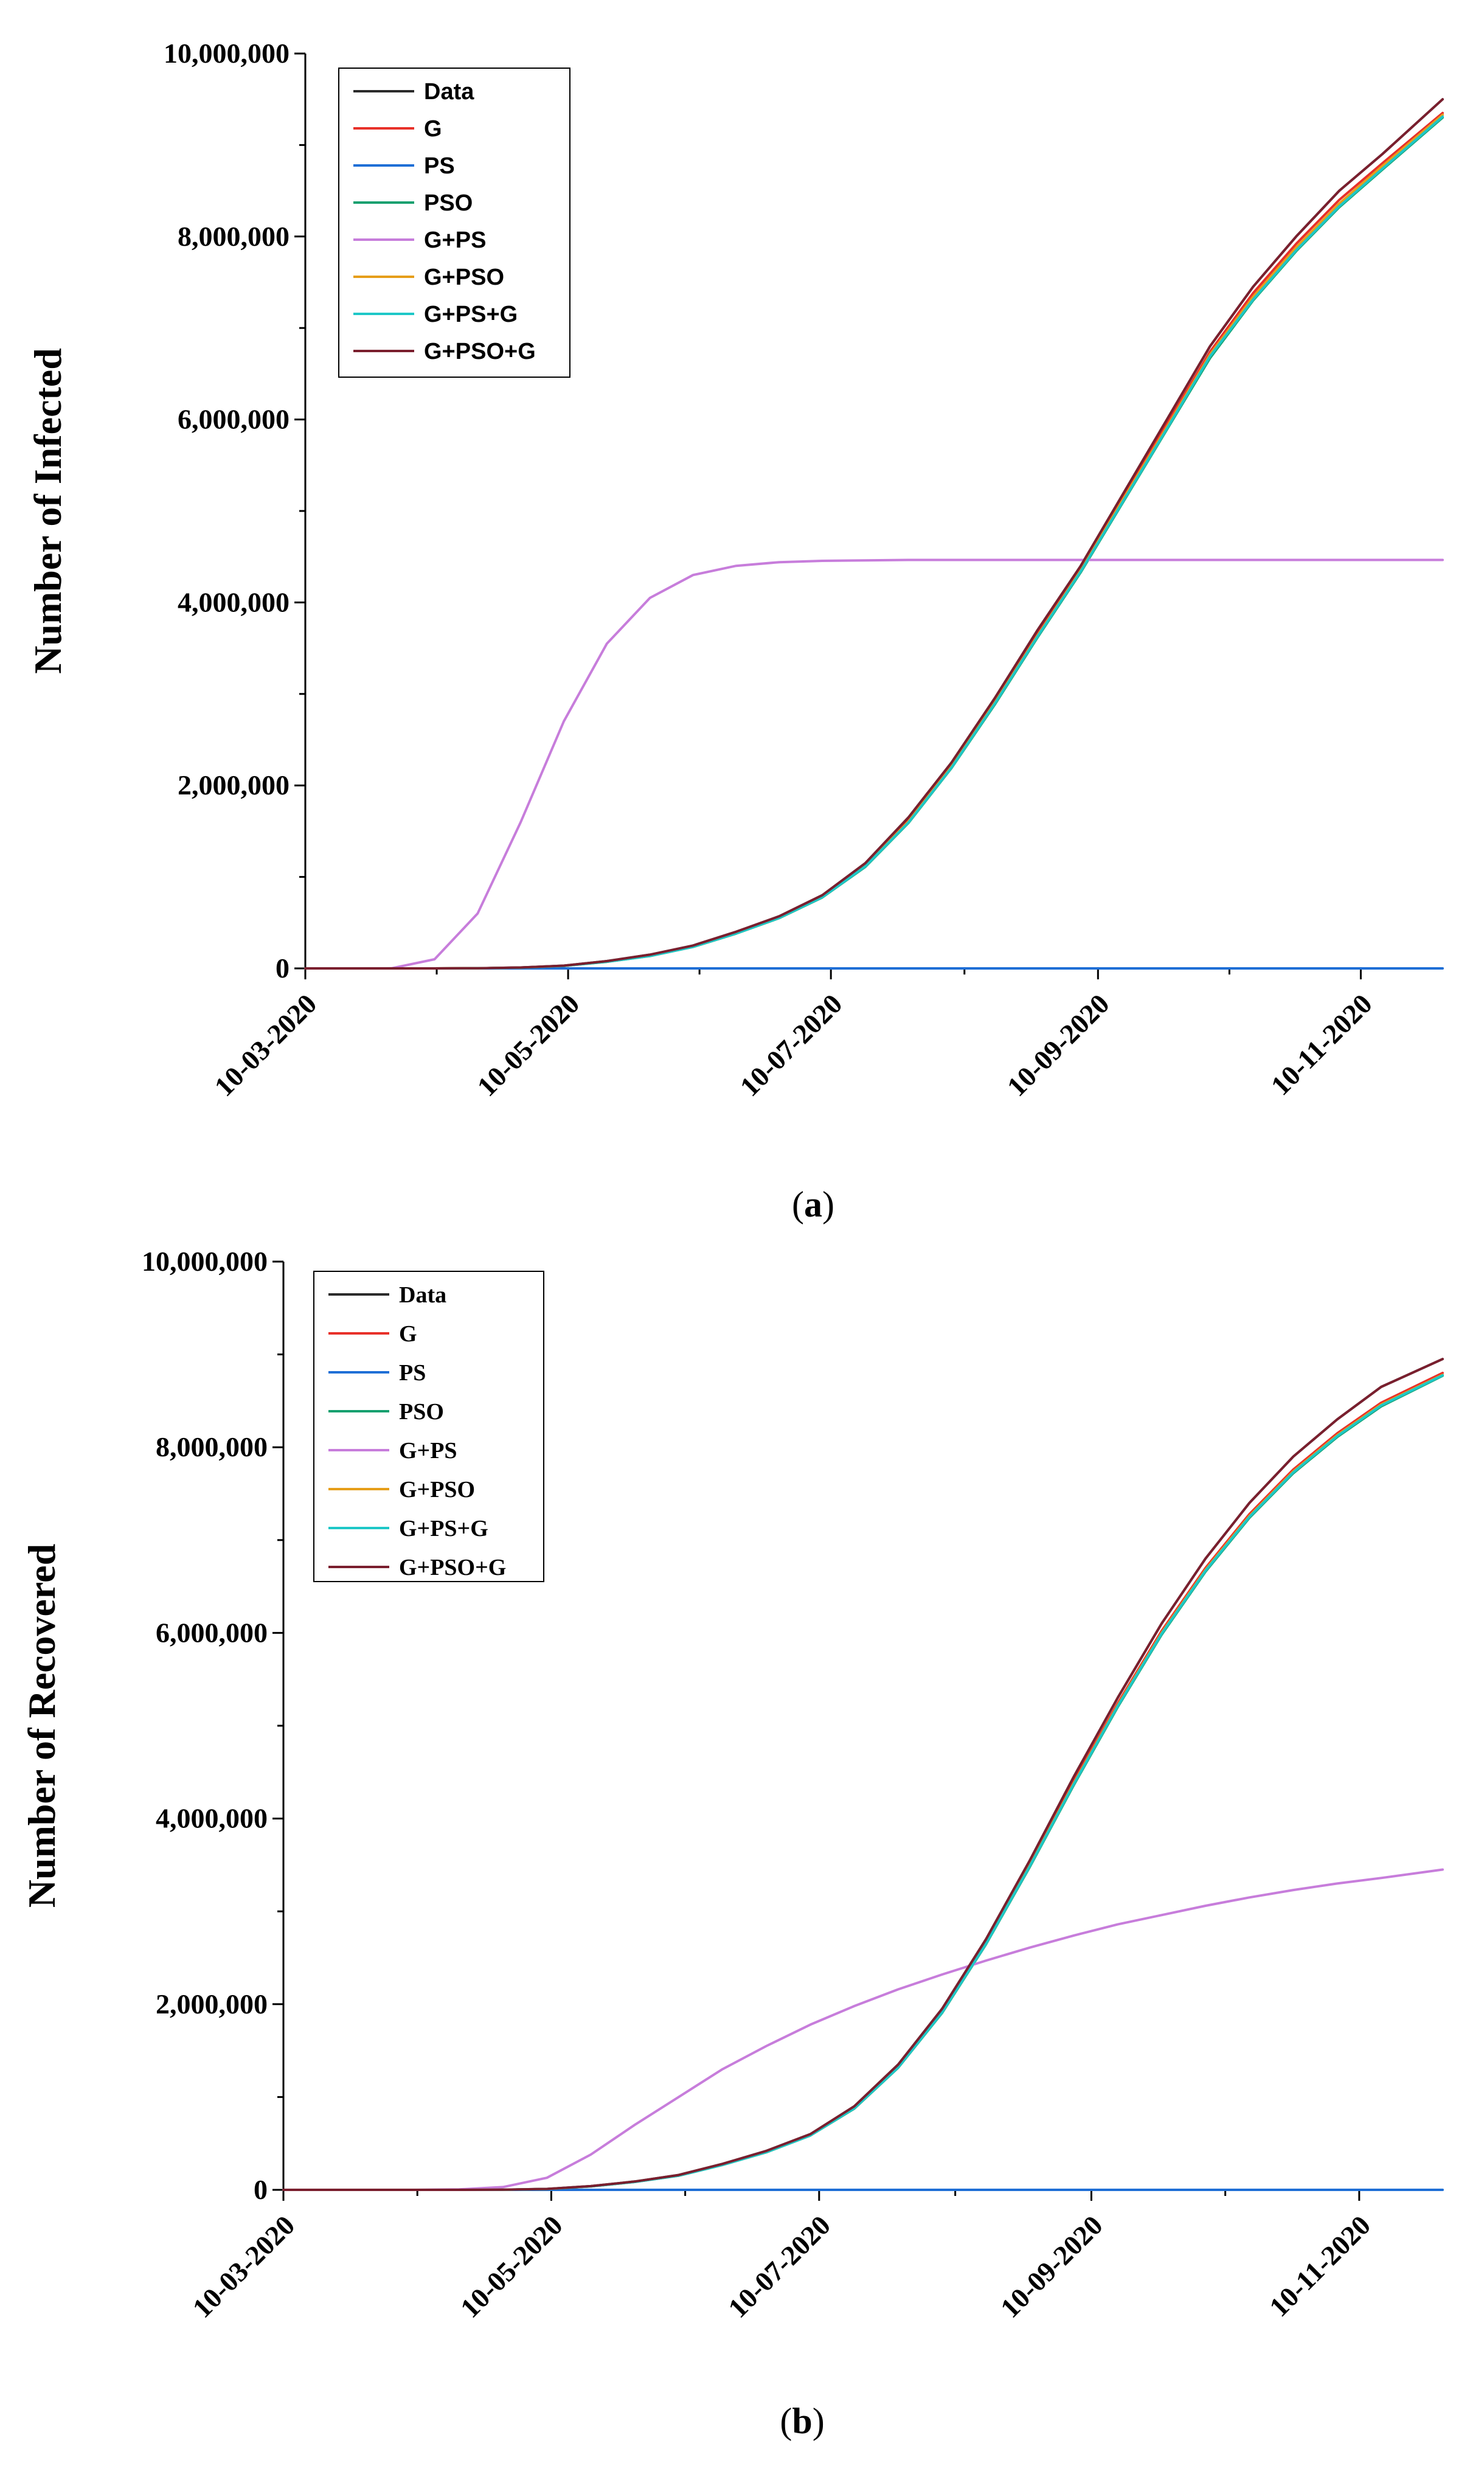 Image resolution: width=1484 pixels, height=2480 pixels. Describe the element at coordinates (41, 1726) in the screenshot. I see `y-axis-title: Number of Recovered` at that location.